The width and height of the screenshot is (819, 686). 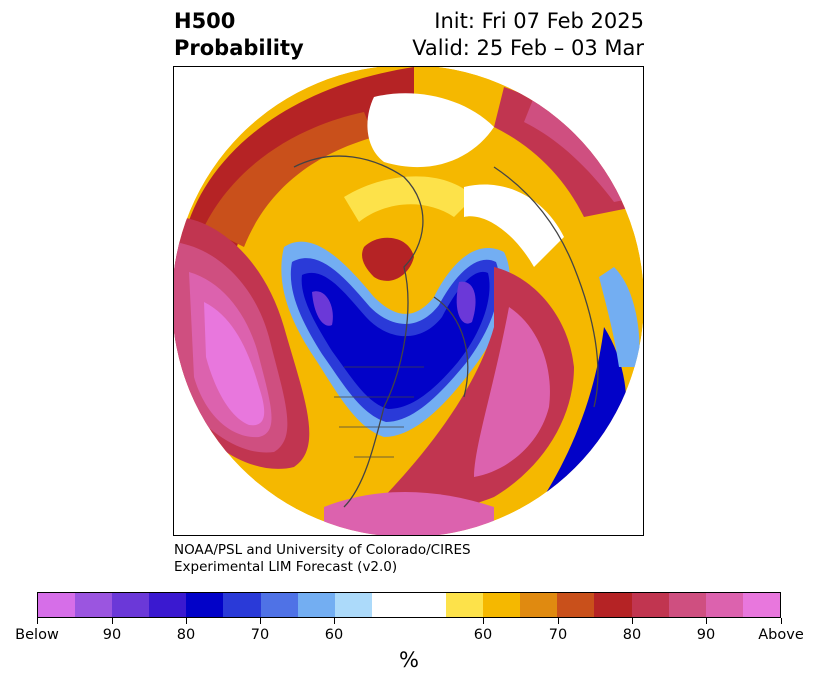 I want to click on variable-label: H500, so click(x=205, y=21).